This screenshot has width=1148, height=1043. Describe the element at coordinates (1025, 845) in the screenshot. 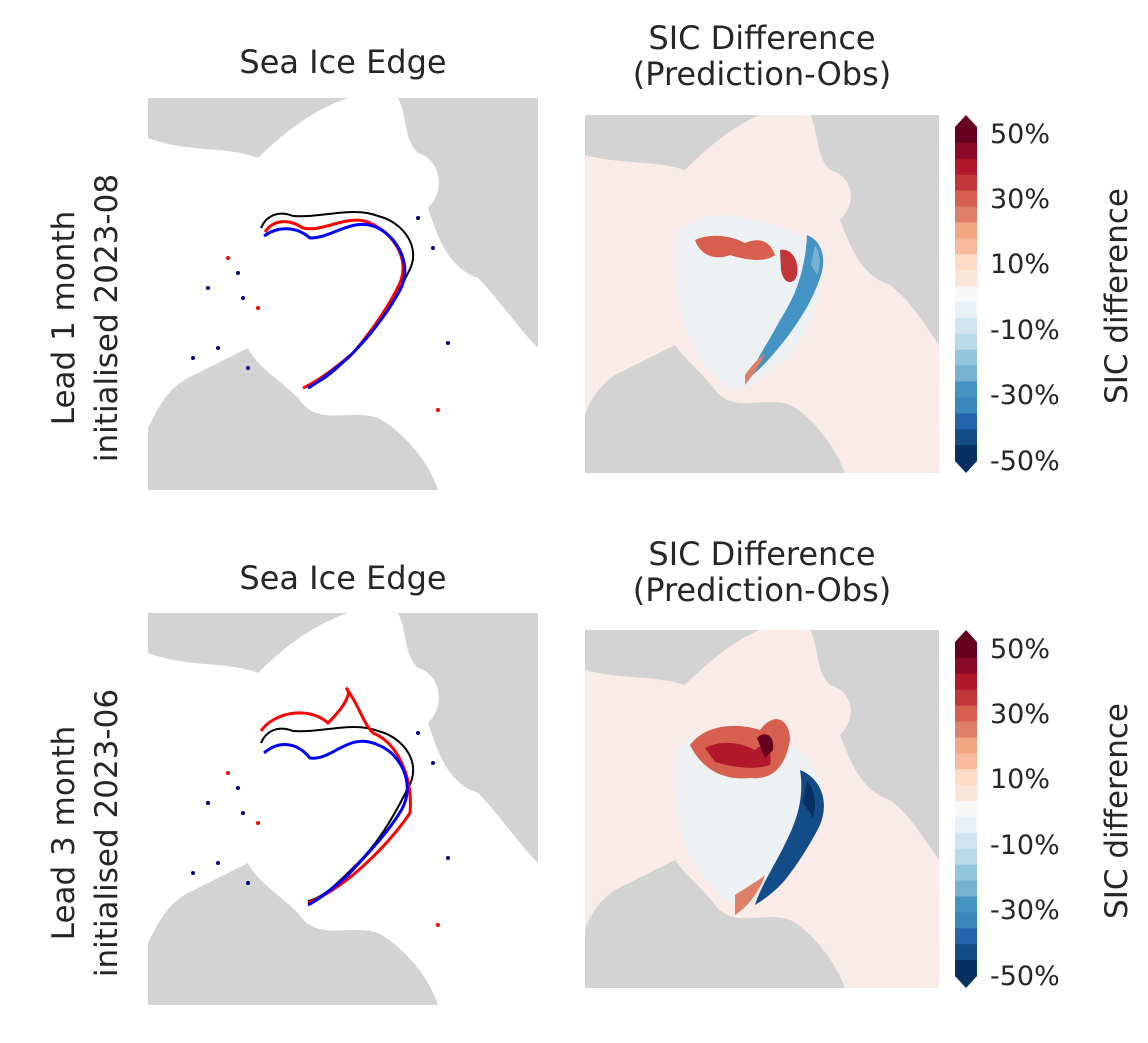

I see `cbar2-tick-m10: -10%` at that location.